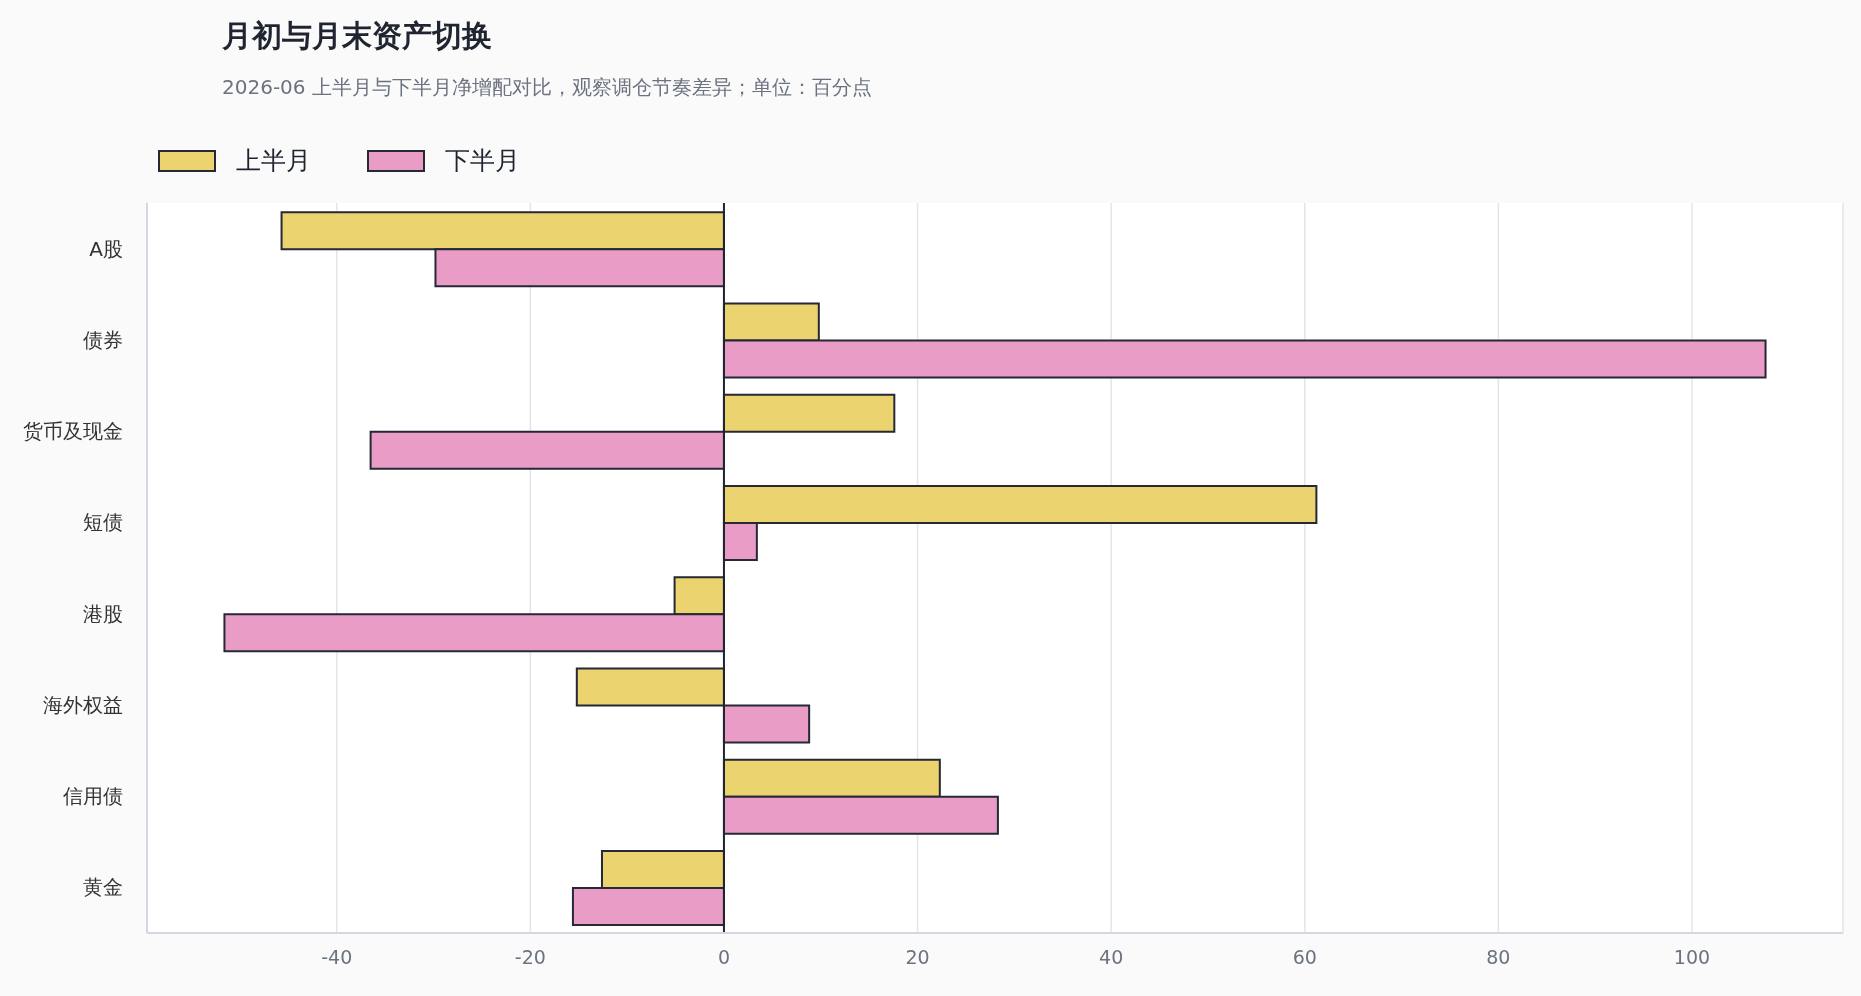 This screenshot has height=996, width=1861. Describe the element at coordinates (103, 887) in the screenshot. I see `y-tick-label: 黄金` at that location.